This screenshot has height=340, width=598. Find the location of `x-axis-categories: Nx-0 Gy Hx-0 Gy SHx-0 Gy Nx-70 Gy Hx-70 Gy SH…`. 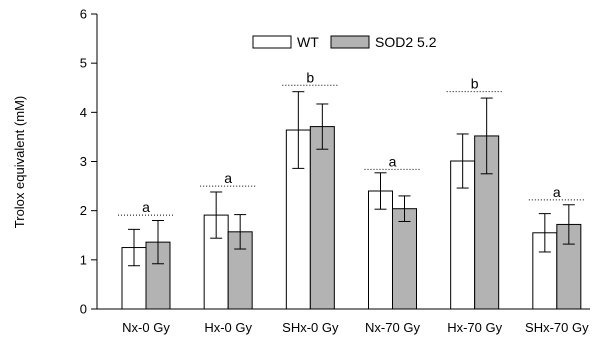

x-axis-categories: Nx-0 Gy Hx-0 Gy SHx-0 Gy Nx-70 Gy Hx-70 Gy SH… is located at coordinates (355, 327).